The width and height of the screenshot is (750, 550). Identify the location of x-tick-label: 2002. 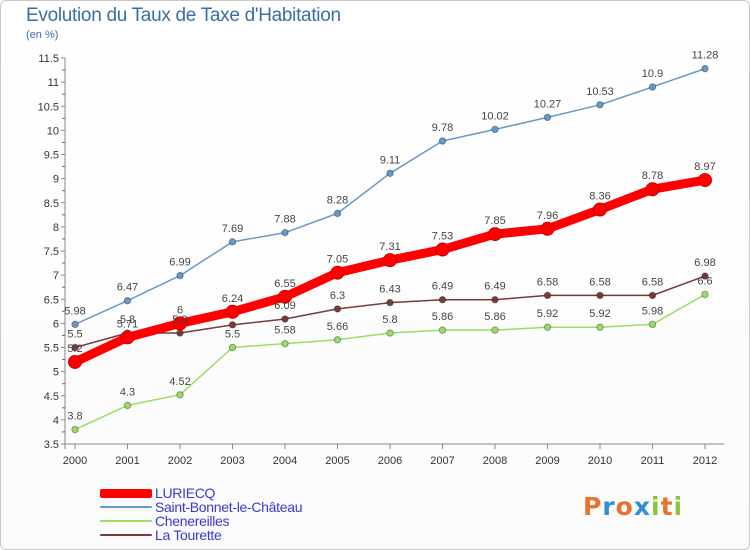
(180, 461).